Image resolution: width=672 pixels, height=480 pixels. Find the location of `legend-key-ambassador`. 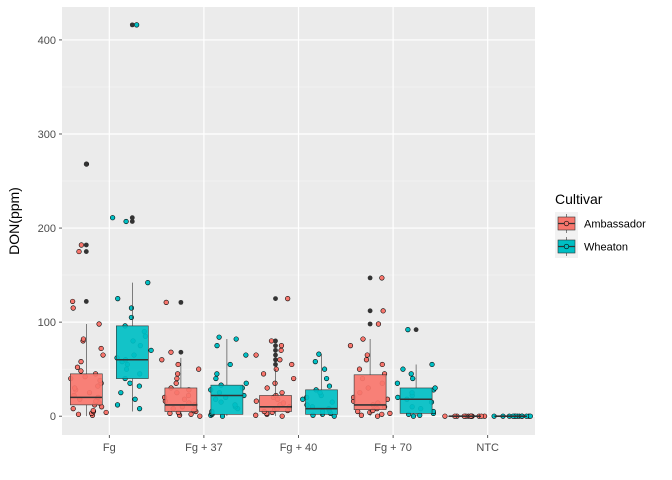

legend-key-ambassador is located at coordinates (566, 223).